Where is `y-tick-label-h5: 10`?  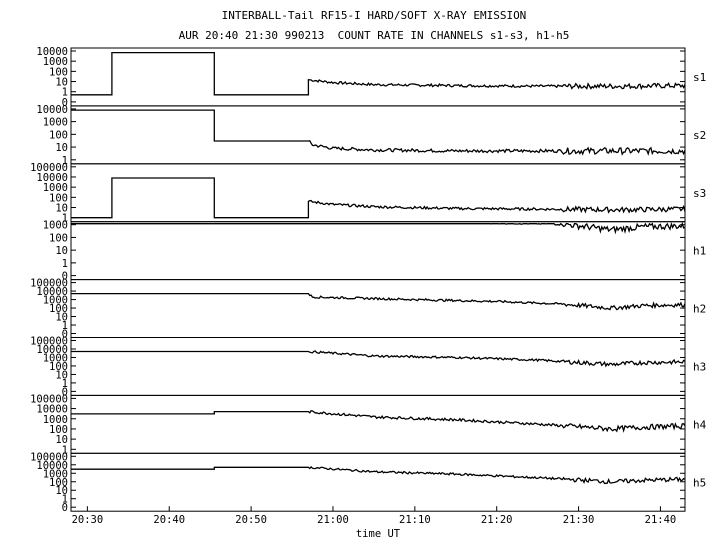
y-tick-label-h5: 10 is located at coordinates (61, 491).